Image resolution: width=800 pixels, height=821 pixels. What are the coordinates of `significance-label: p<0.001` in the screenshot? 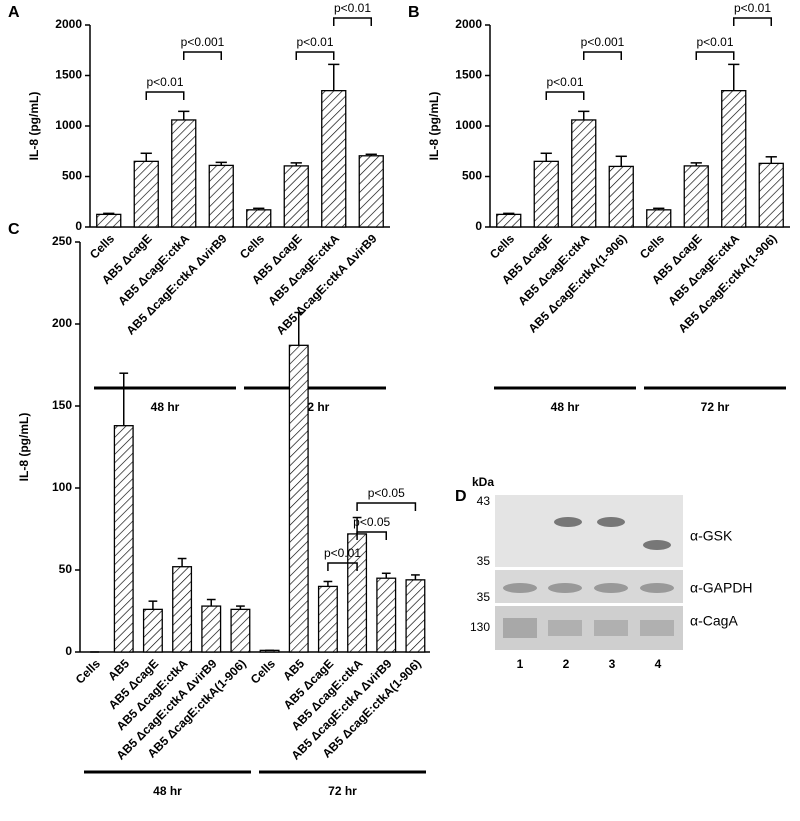 It's located at (603, 42).